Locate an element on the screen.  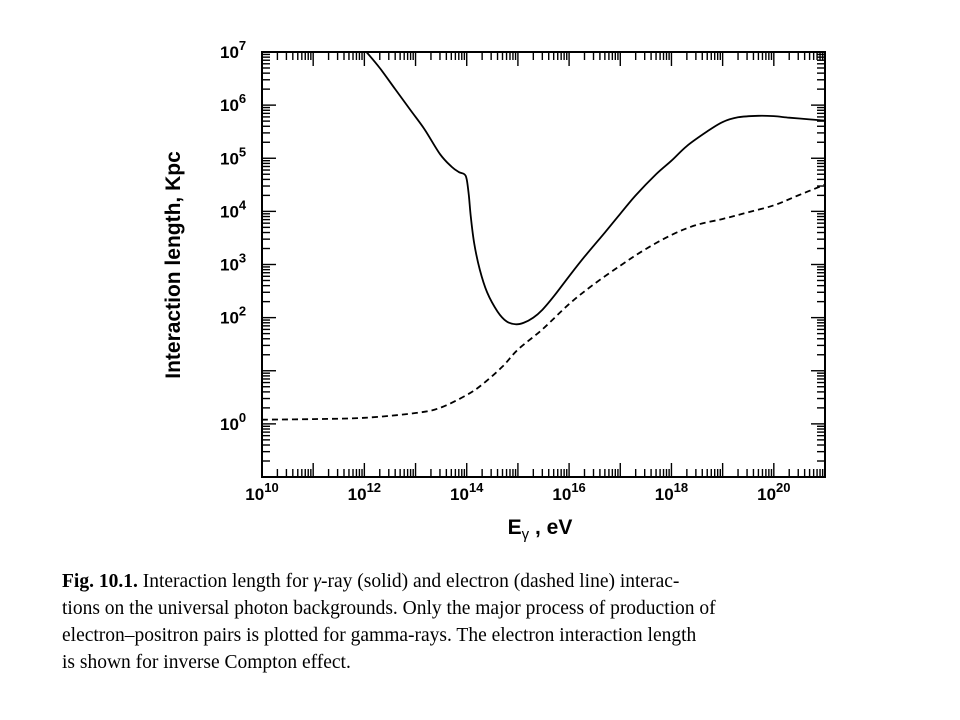
caption-gamma: γ is located at coordinates (317, 581).